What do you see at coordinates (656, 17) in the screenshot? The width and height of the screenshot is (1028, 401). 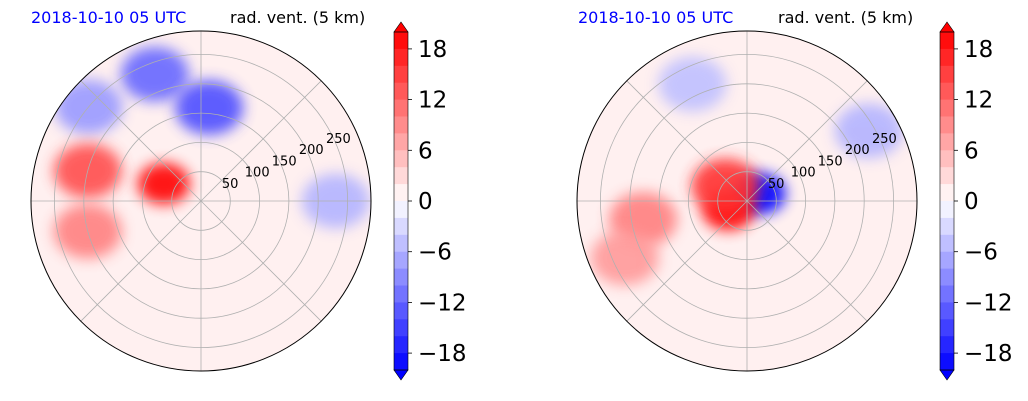 I see `right-panel-time-title: 2018-10-10 05 UTC` at bounding box center [656, 17].